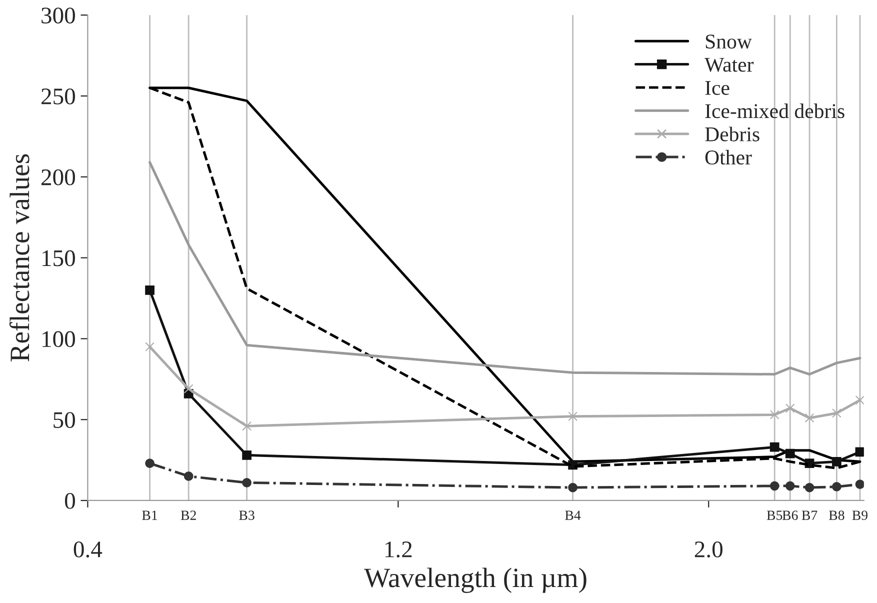  What do you see at coordinates (58, 339) in the screenshot?
I see `y-tick-label: 100` at bounding box center [58, 339].